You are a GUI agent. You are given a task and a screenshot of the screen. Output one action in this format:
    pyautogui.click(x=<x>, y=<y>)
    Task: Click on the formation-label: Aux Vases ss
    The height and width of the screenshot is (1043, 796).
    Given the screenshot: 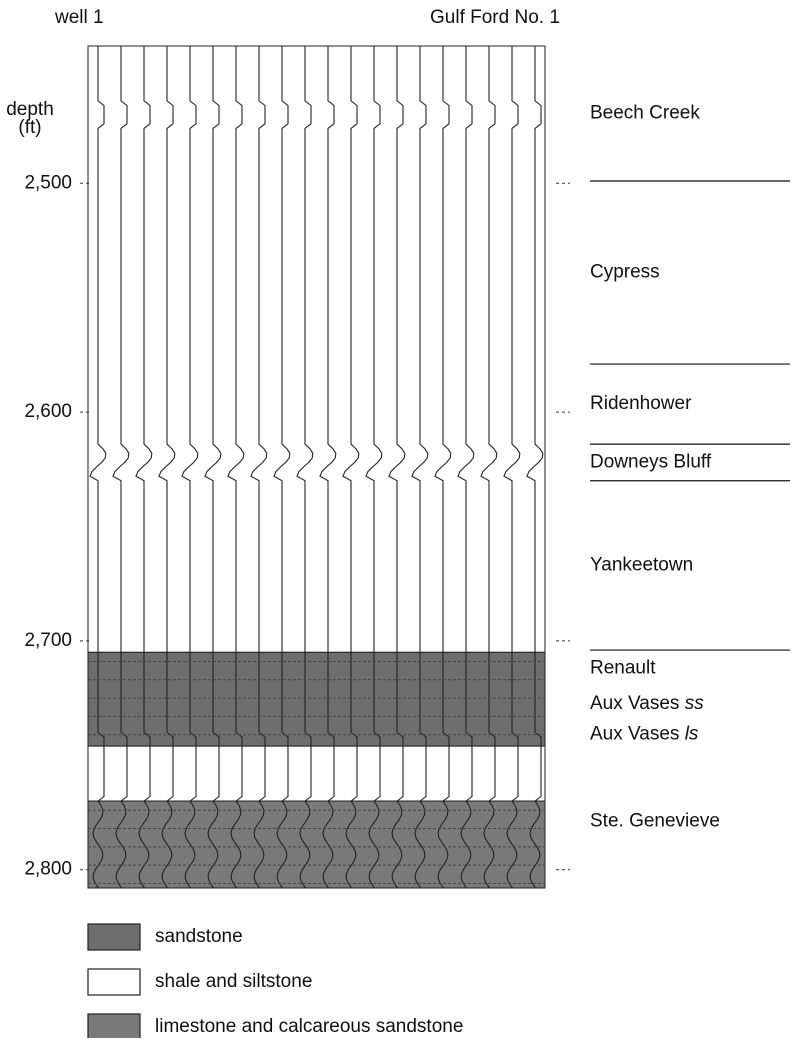 What is the action you would take?
    pyautogui.click(x=647, y=703)
    